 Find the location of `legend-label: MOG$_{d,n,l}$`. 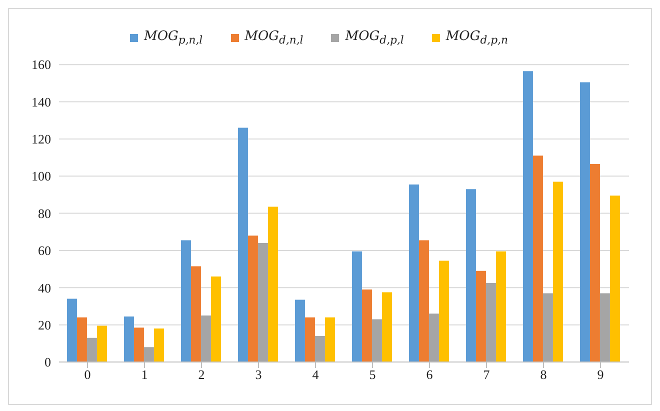

legend-label: MOG$_{d,n,l}$ is located at coordinates (274, 38).